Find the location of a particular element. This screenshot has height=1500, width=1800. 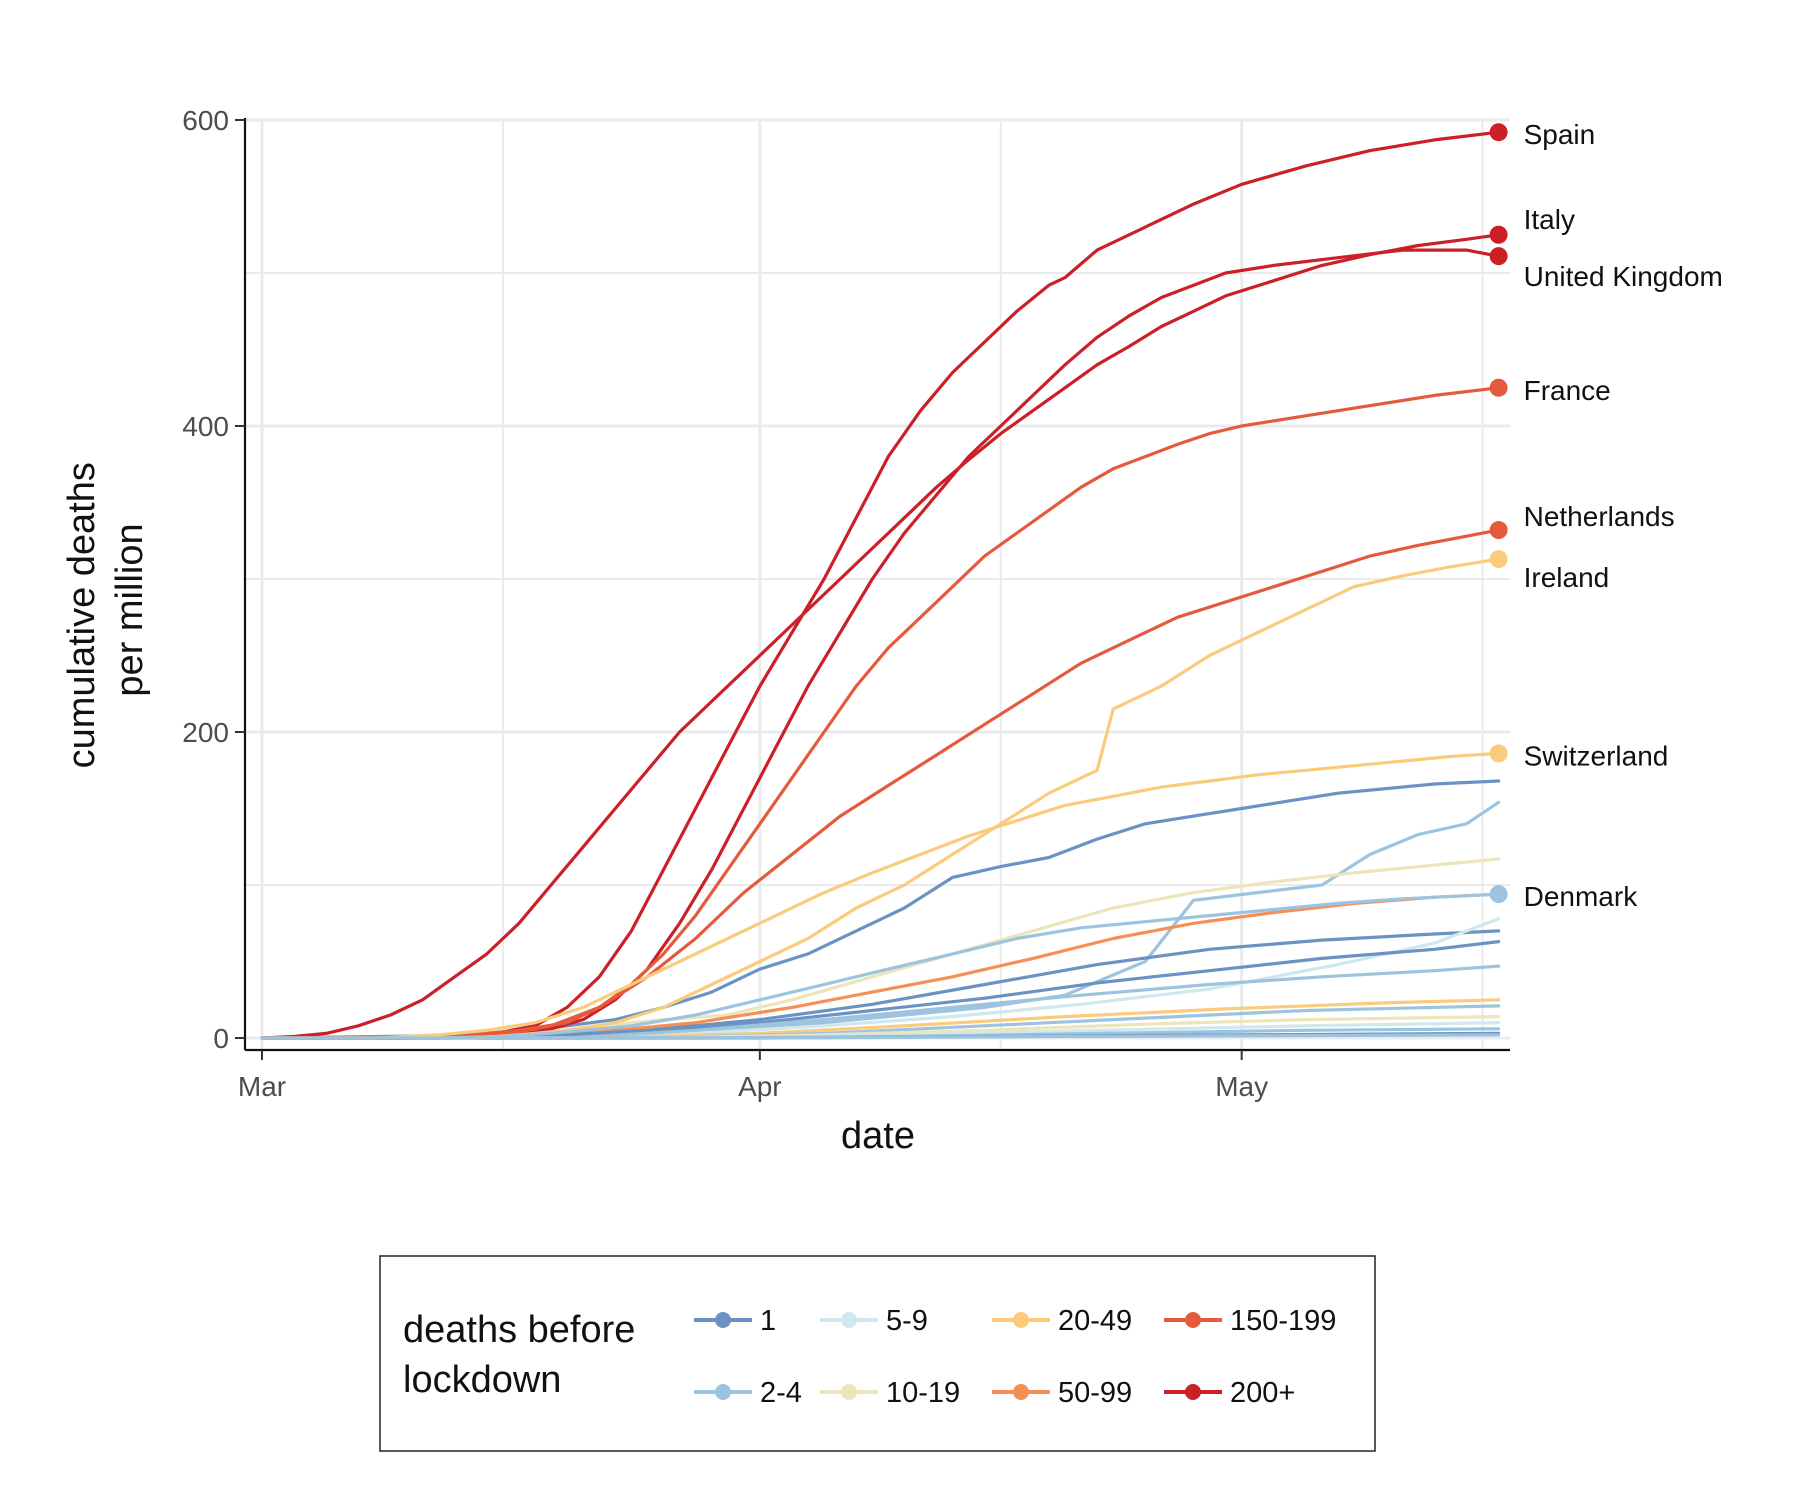

y-tick-label: 200 is located at coordinates (205, 732).